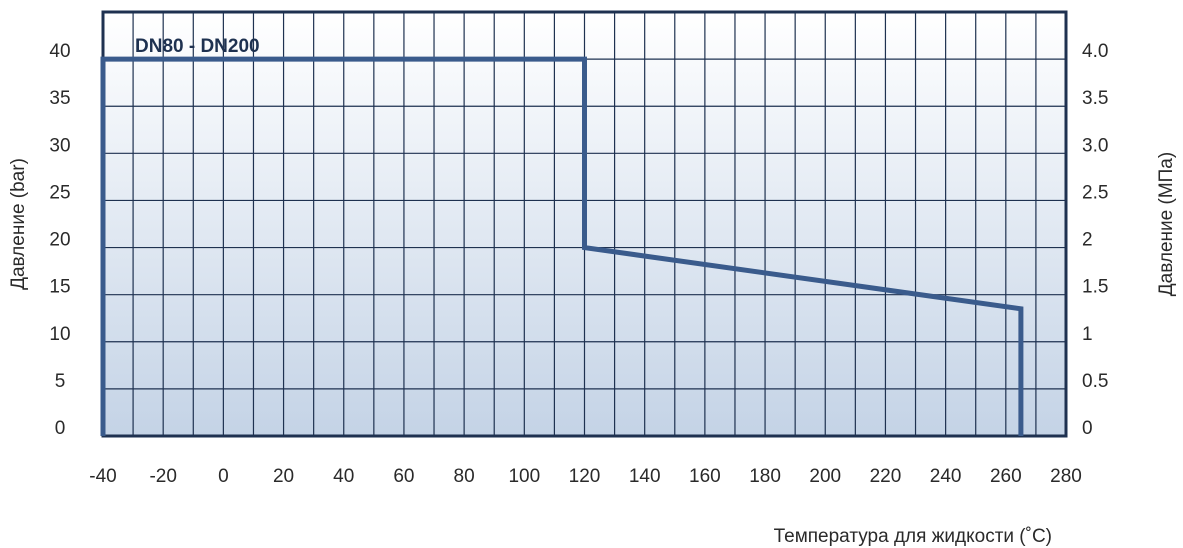 Image resolution: width=1183 pixels, height=548 pixels. What do you see at coordinates (59, 192) in the screenshot?
I see `y-tick-label-left: 25` at bounding box center [59, 192].